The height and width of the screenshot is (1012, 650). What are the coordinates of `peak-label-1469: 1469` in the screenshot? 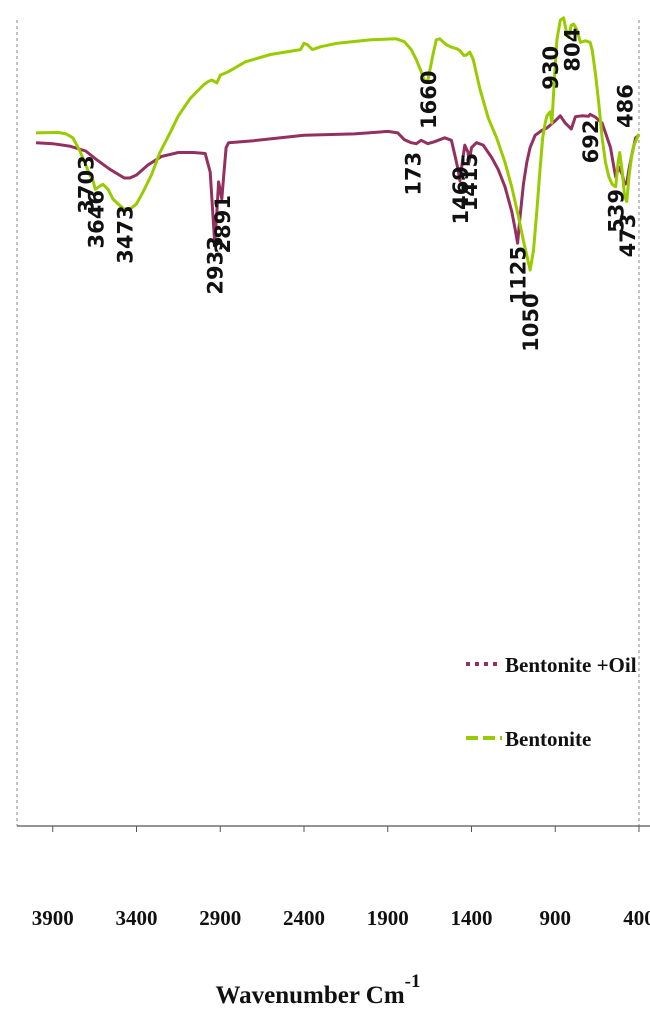 It's located at (461, 195).